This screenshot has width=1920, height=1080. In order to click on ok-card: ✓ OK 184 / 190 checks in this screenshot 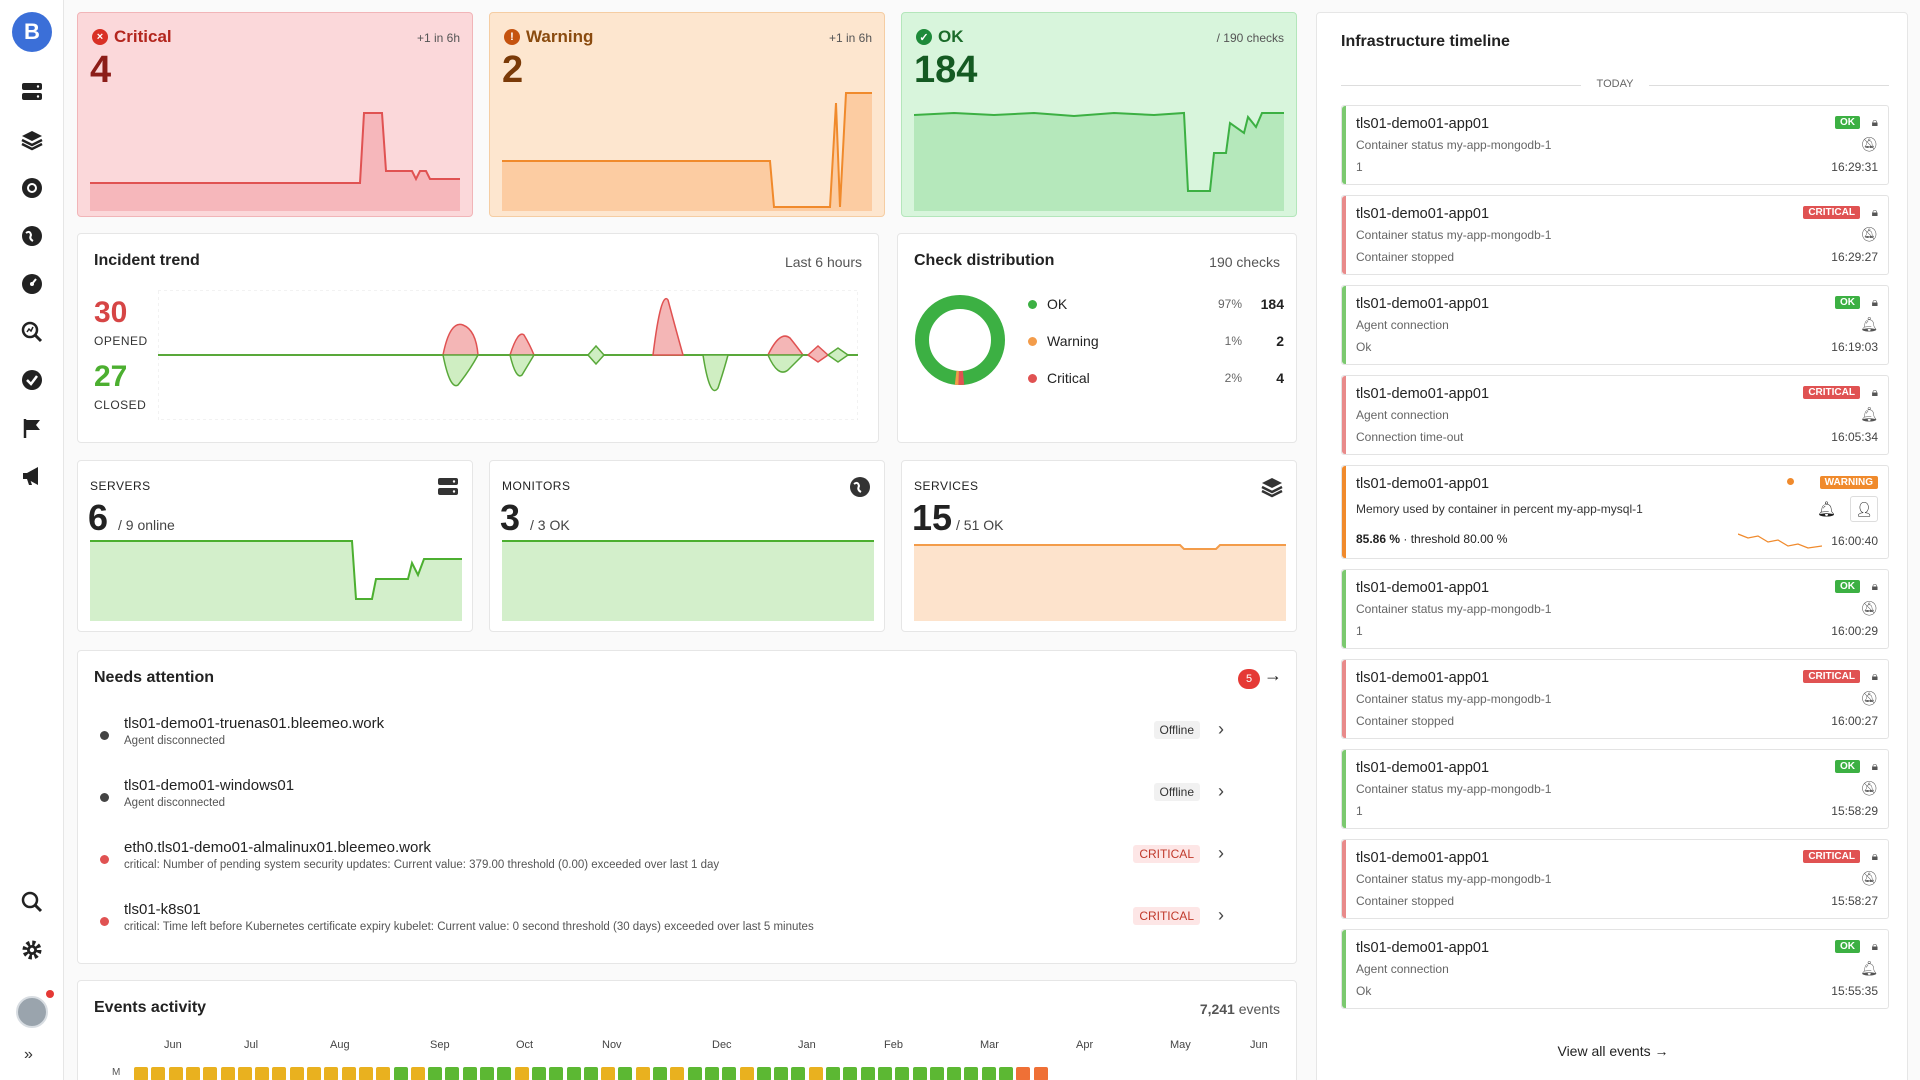, I will do `click(1099, 114)`.